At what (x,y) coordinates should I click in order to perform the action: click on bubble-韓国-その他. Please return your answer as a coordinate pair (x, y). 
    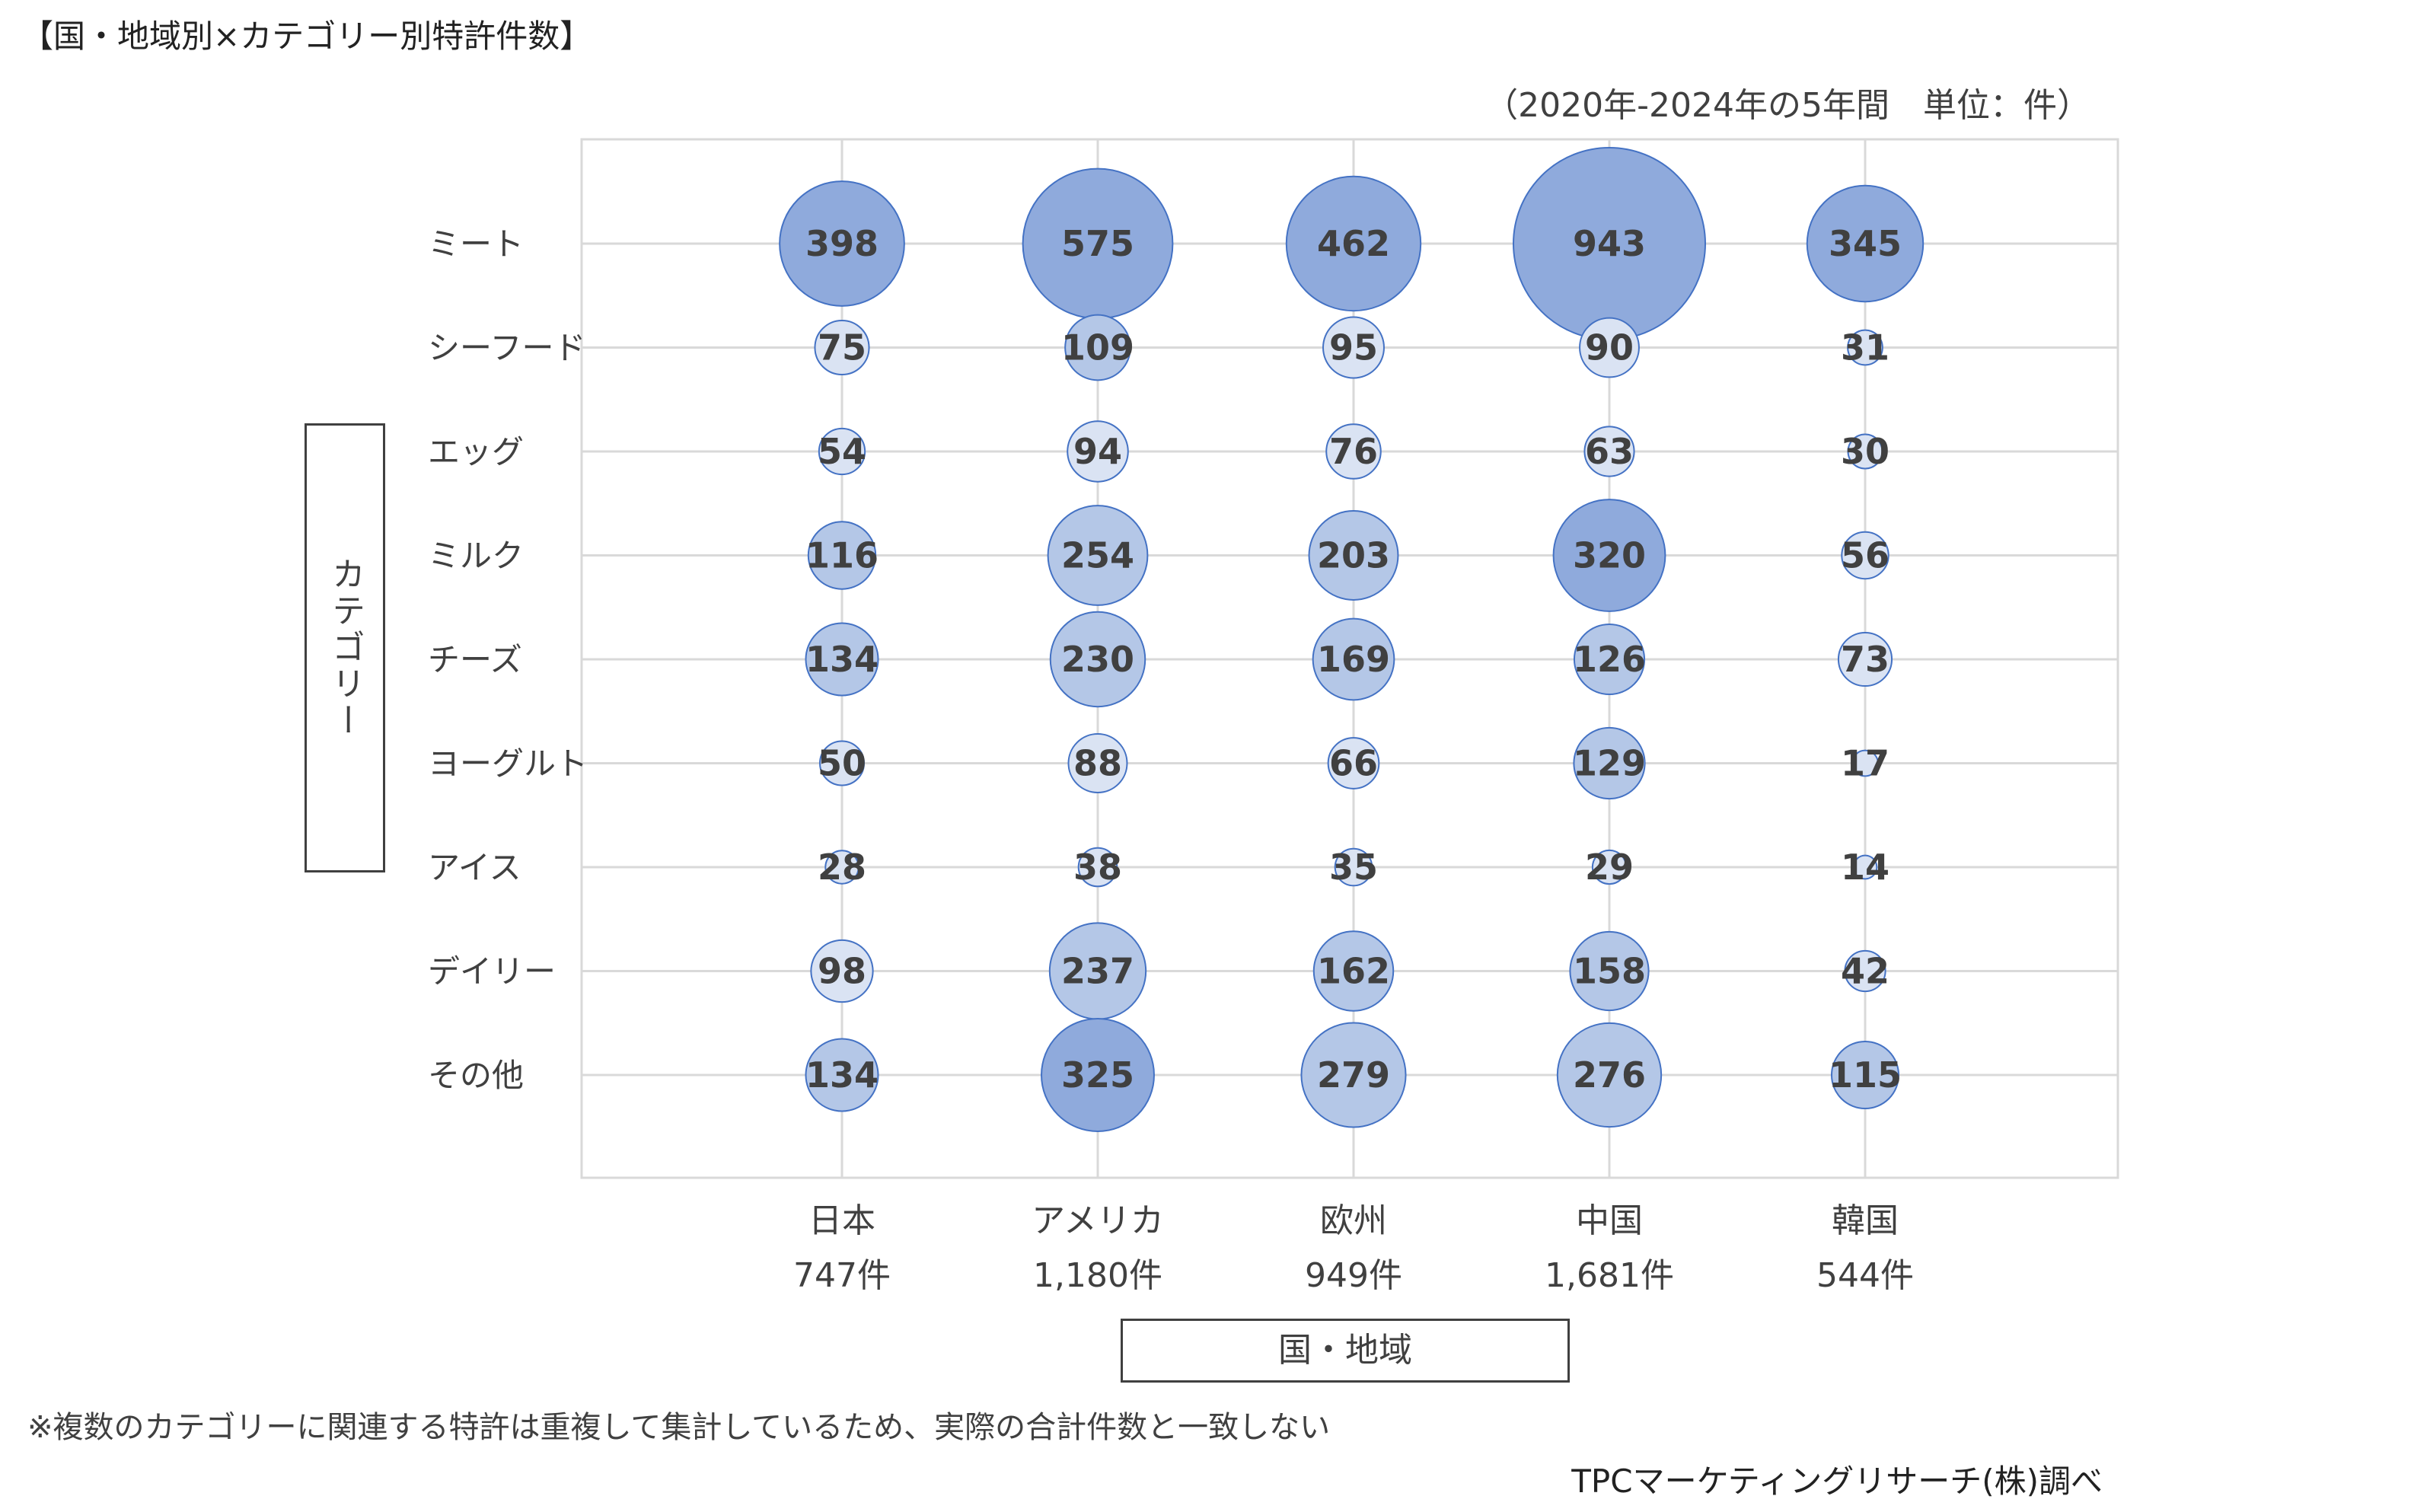
    Looking at the image, I should click on (1865, 1075).